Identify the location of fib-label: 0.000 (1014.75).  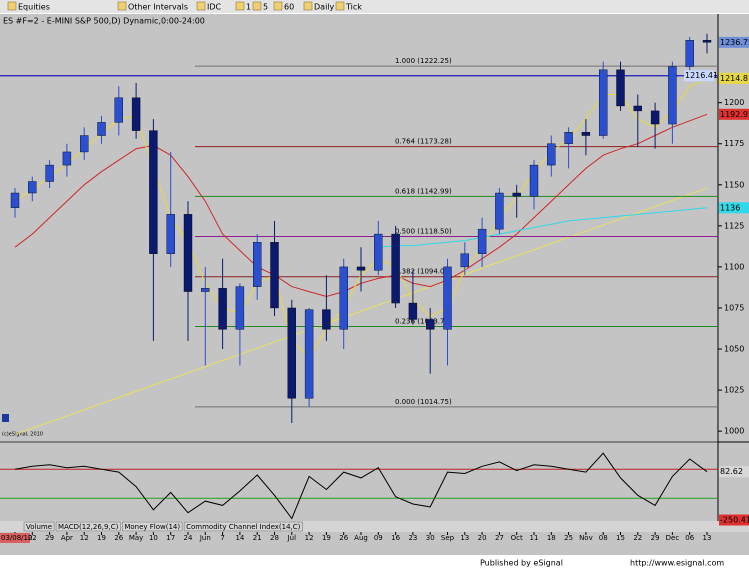
(423, 402).